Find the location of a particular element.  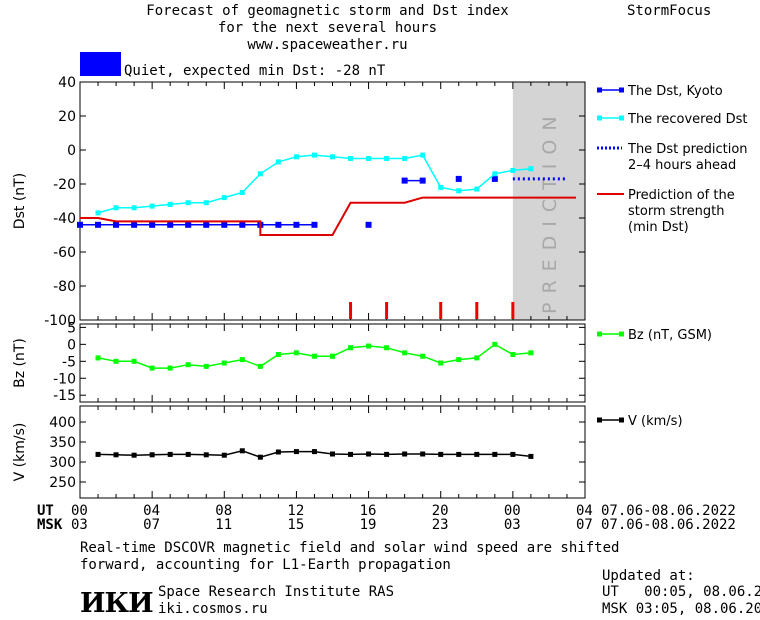

y-axis-title: Bz (nT) is located at coordinates (20, 363).